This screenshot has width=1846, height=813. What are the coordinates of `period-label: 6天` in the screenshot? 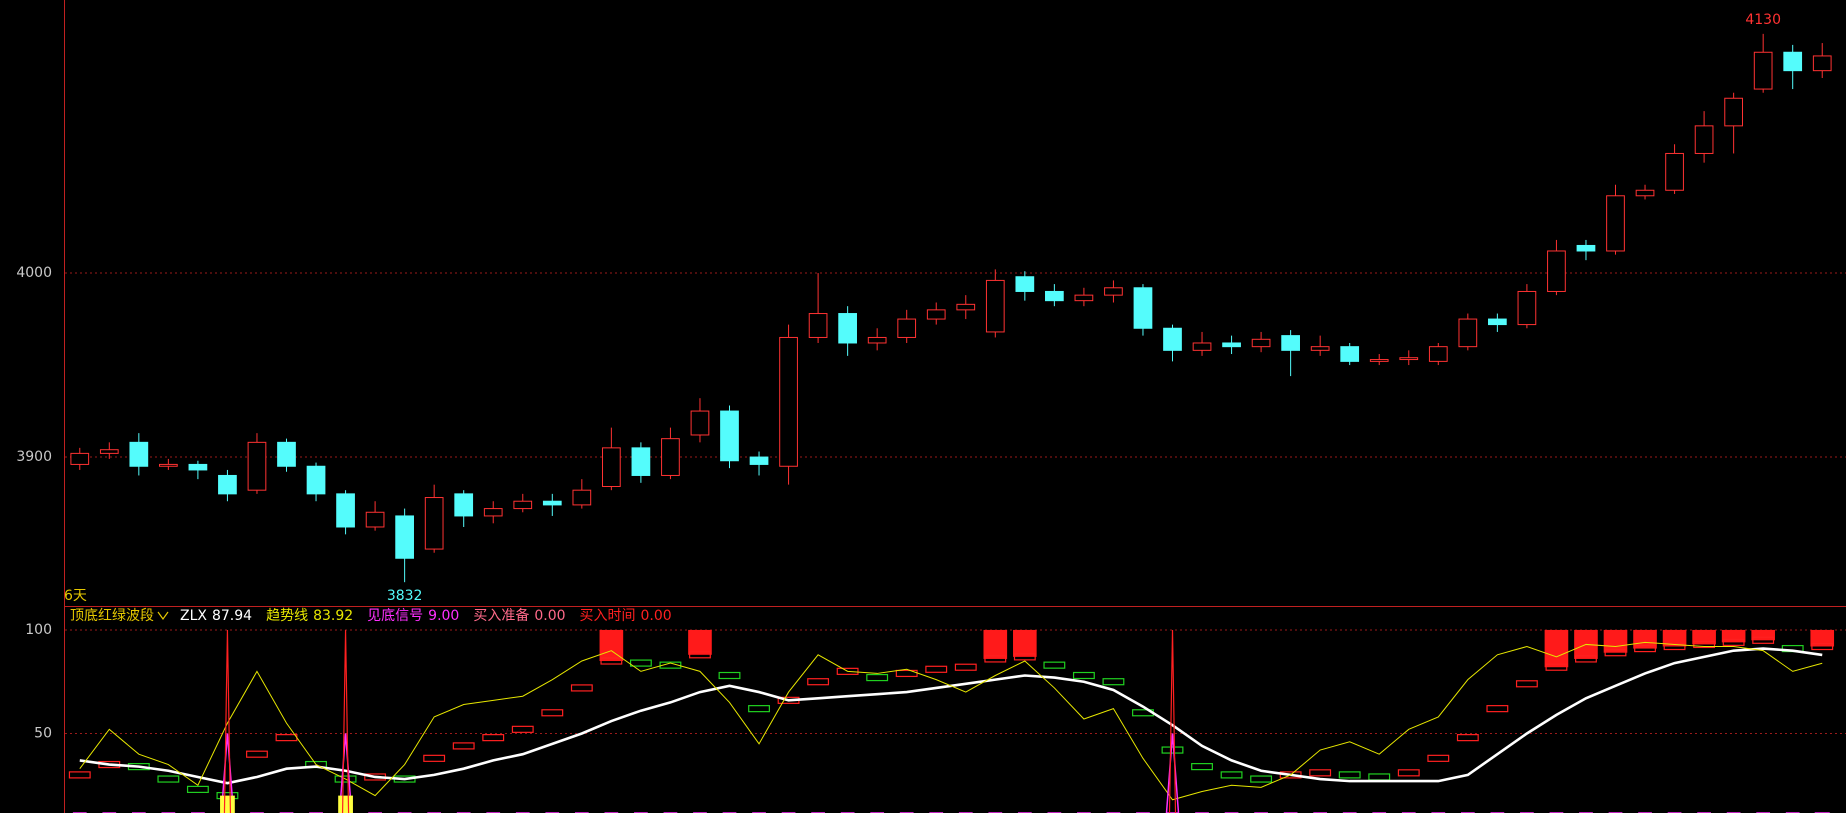 It's located at (75, 596).